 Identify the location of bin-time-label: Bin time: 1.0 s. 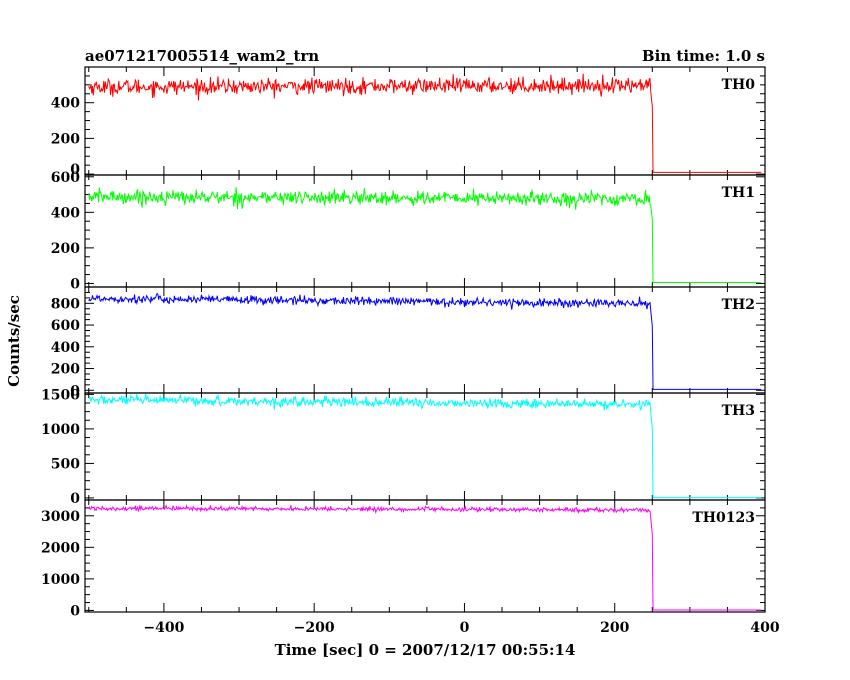
(703, 56).